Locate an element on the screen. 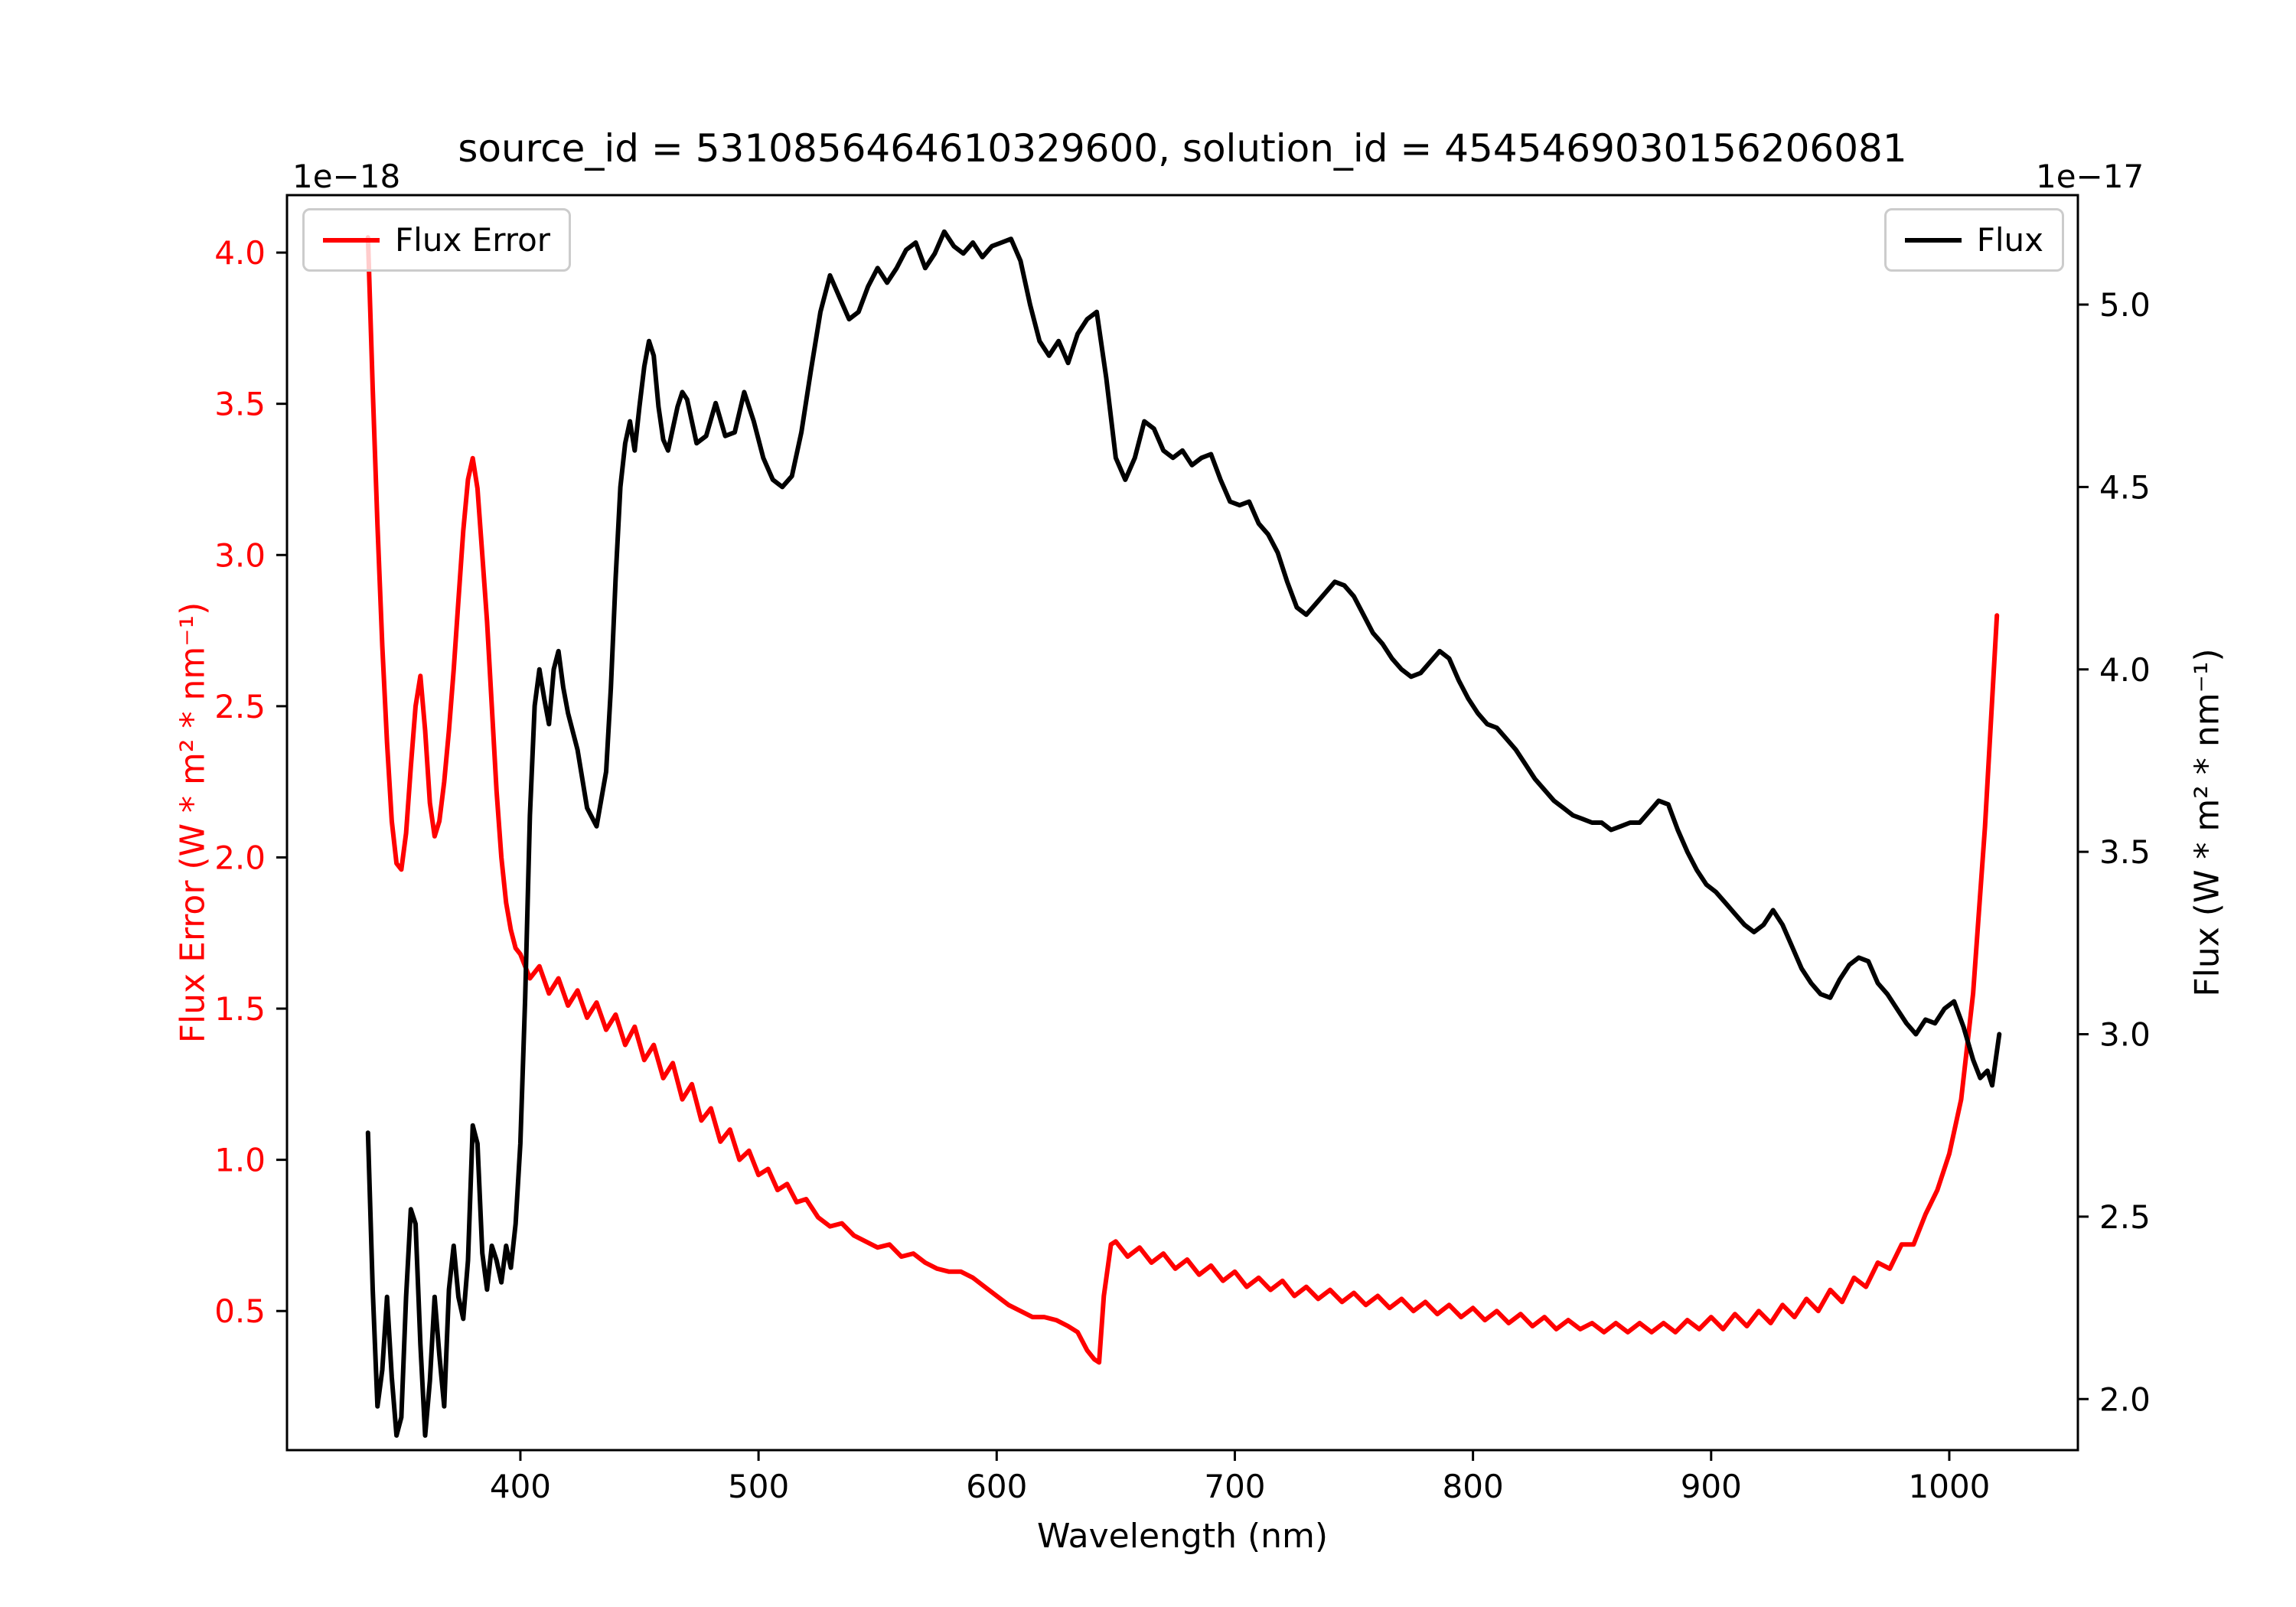 This screenshot has height=1607, width=2296. left-y-tick-label: 3.5 is located at coordinates (240, 404).